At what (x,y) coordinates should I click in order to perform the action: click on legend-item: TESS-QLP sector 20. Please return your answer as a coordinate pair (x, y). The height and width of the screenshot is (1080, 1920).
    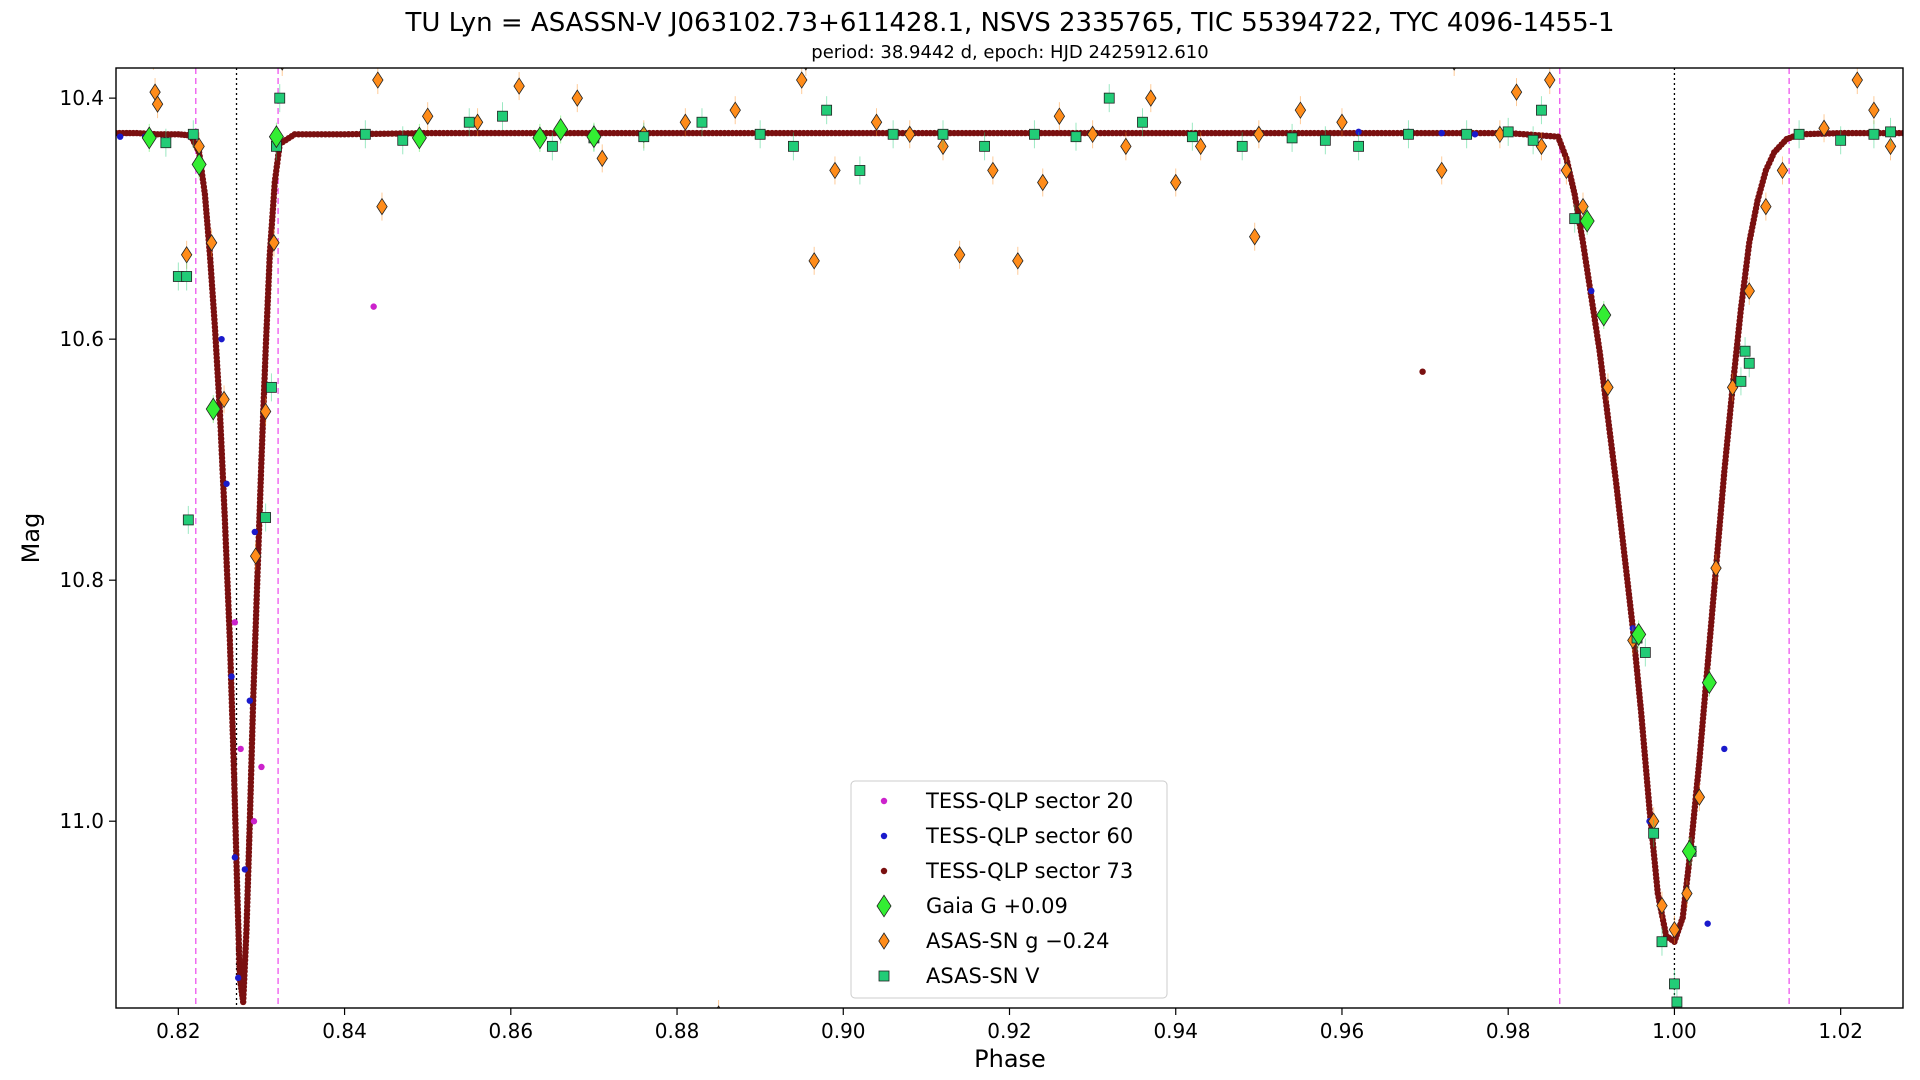
    Looking at the image, I should click on (1006, 801).